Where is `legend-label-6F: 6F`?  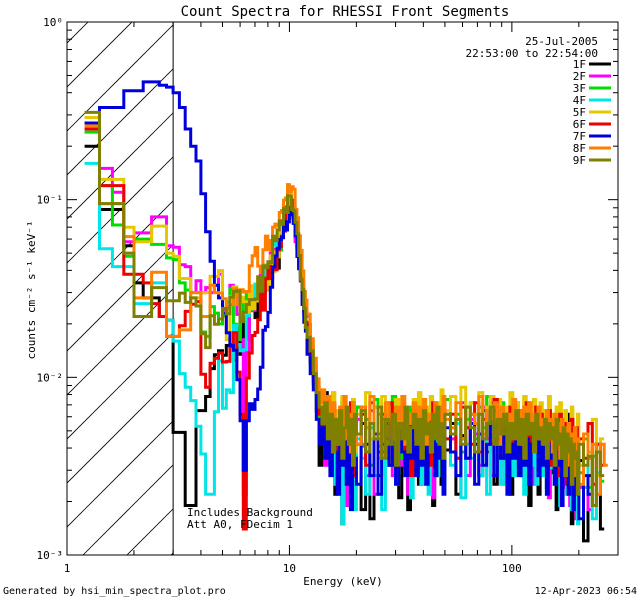
legend-label-6F: 6F is located at coordinates (579, 124).